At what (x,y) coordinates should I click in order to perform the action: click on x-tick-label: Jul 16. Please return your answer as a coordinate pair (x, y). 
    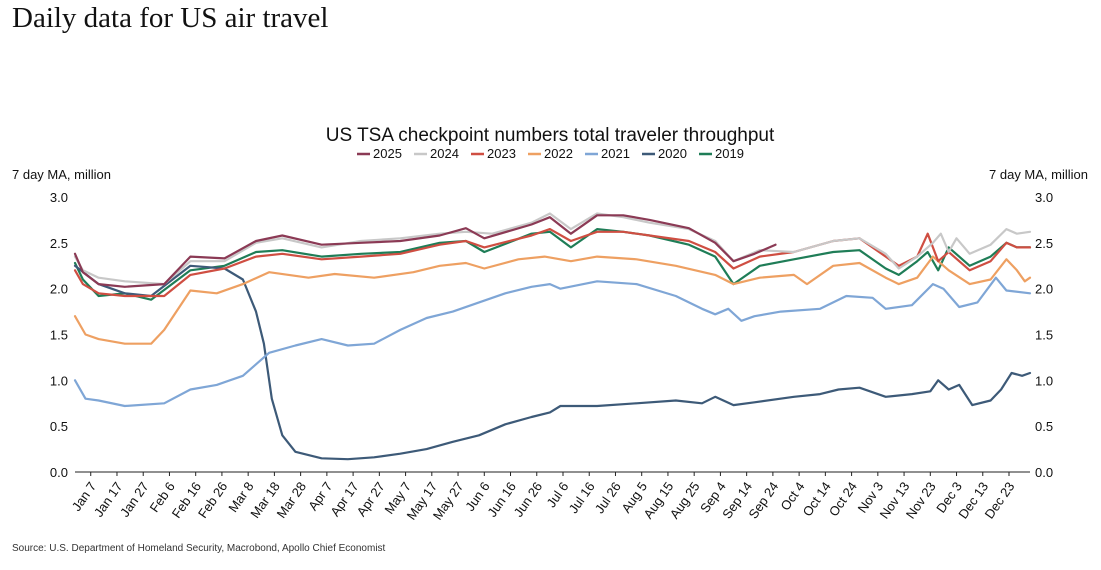
    Looking at the image, I should click on (581, 497).